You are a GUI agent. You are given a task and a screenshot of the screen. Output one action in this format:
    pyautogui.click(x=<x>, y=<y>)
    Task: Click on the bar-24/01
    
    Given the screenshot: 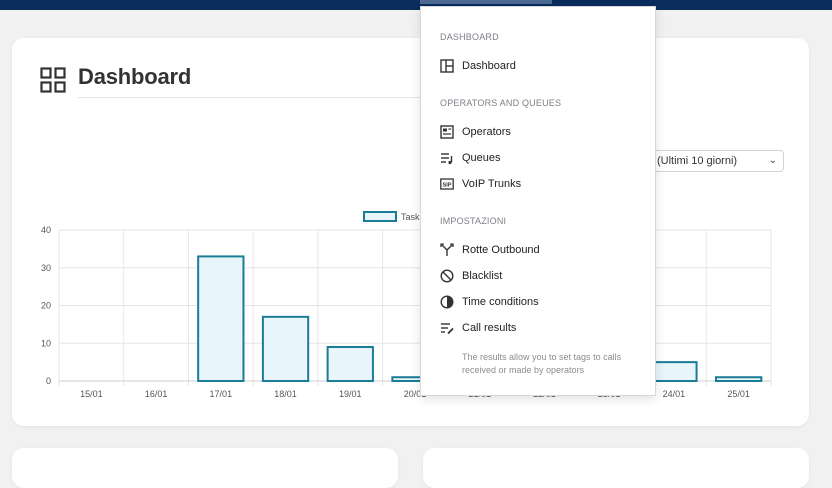 What is the action you would take?
    pyautogui.click(x=674, y=371)
    